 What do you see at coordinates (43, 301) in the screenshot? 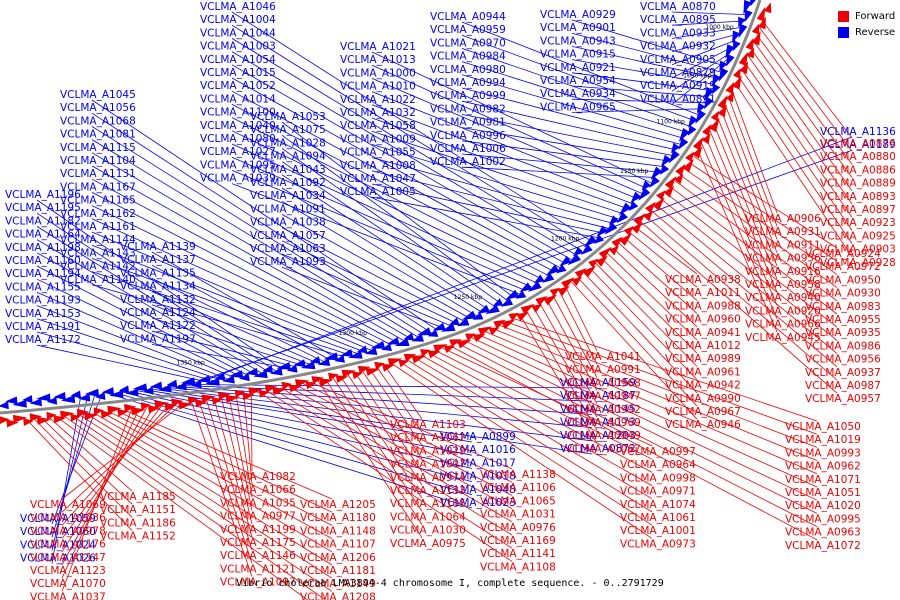
I see `reverse-gene-label: VCLMA_A1193` at bounding box center [43, 301].